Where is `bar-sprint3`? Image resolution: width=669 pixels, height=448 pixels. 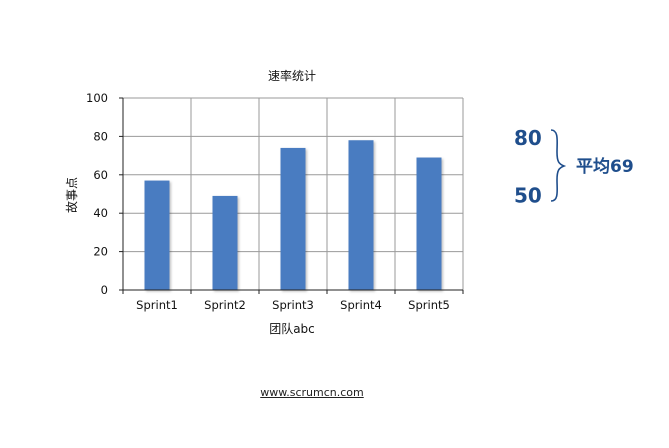
bar-sprint3 is located at coordinates (293, 218).